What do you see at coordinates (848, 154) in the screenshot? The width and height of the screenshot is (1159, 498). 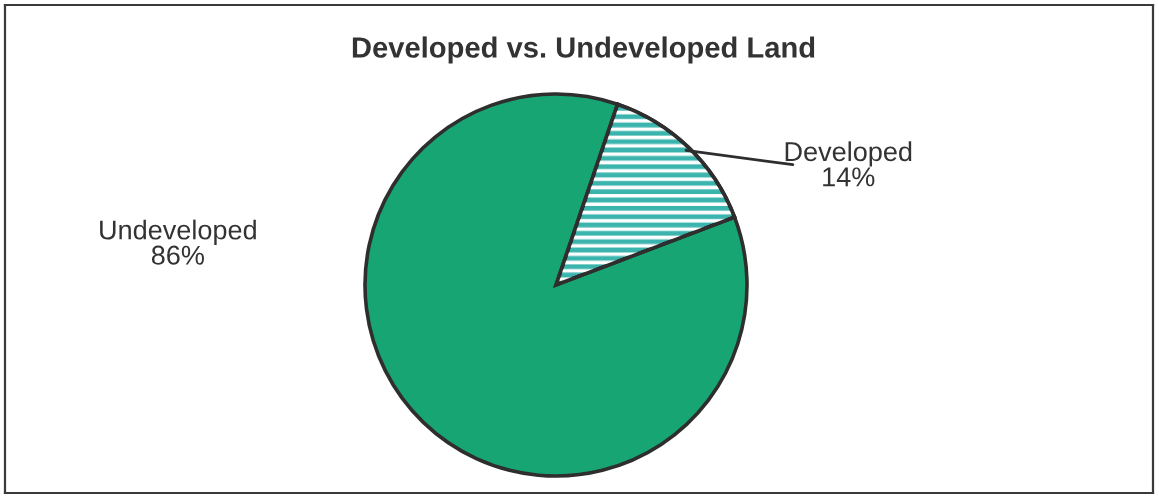 I see `slice-label: Developed` at bounding box center [848, 154].